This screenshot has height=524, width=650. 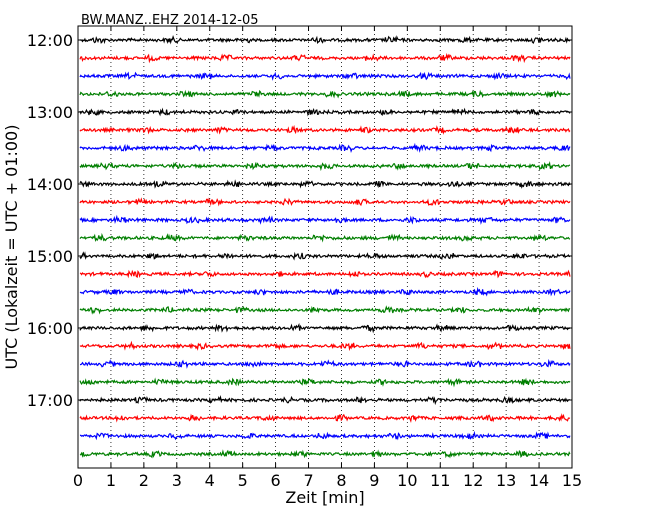 What do you see at coordinates (50, 256) in the screenshot?
I see `y-tick-label: 15:00` at bounding box center [50, 256].